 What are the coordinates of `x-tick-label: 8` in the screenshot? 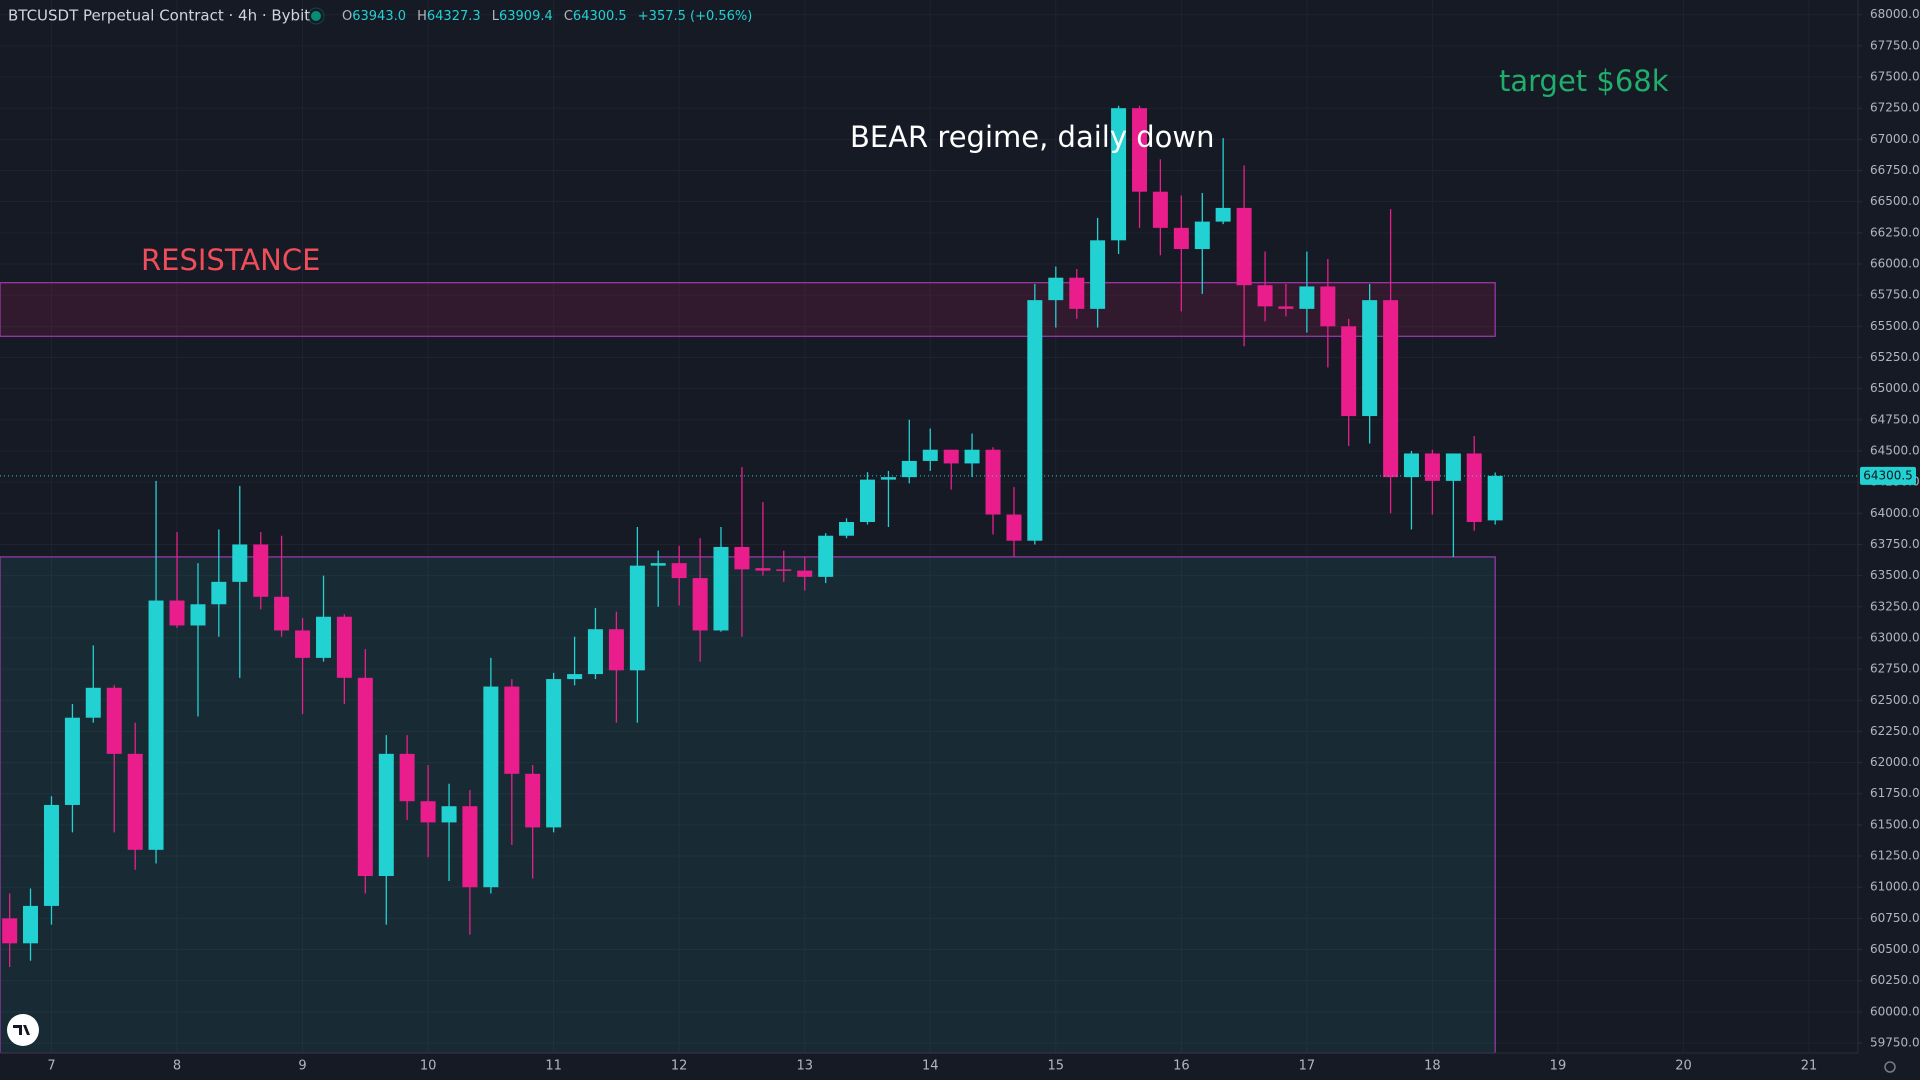 It's located at (177, 1066).